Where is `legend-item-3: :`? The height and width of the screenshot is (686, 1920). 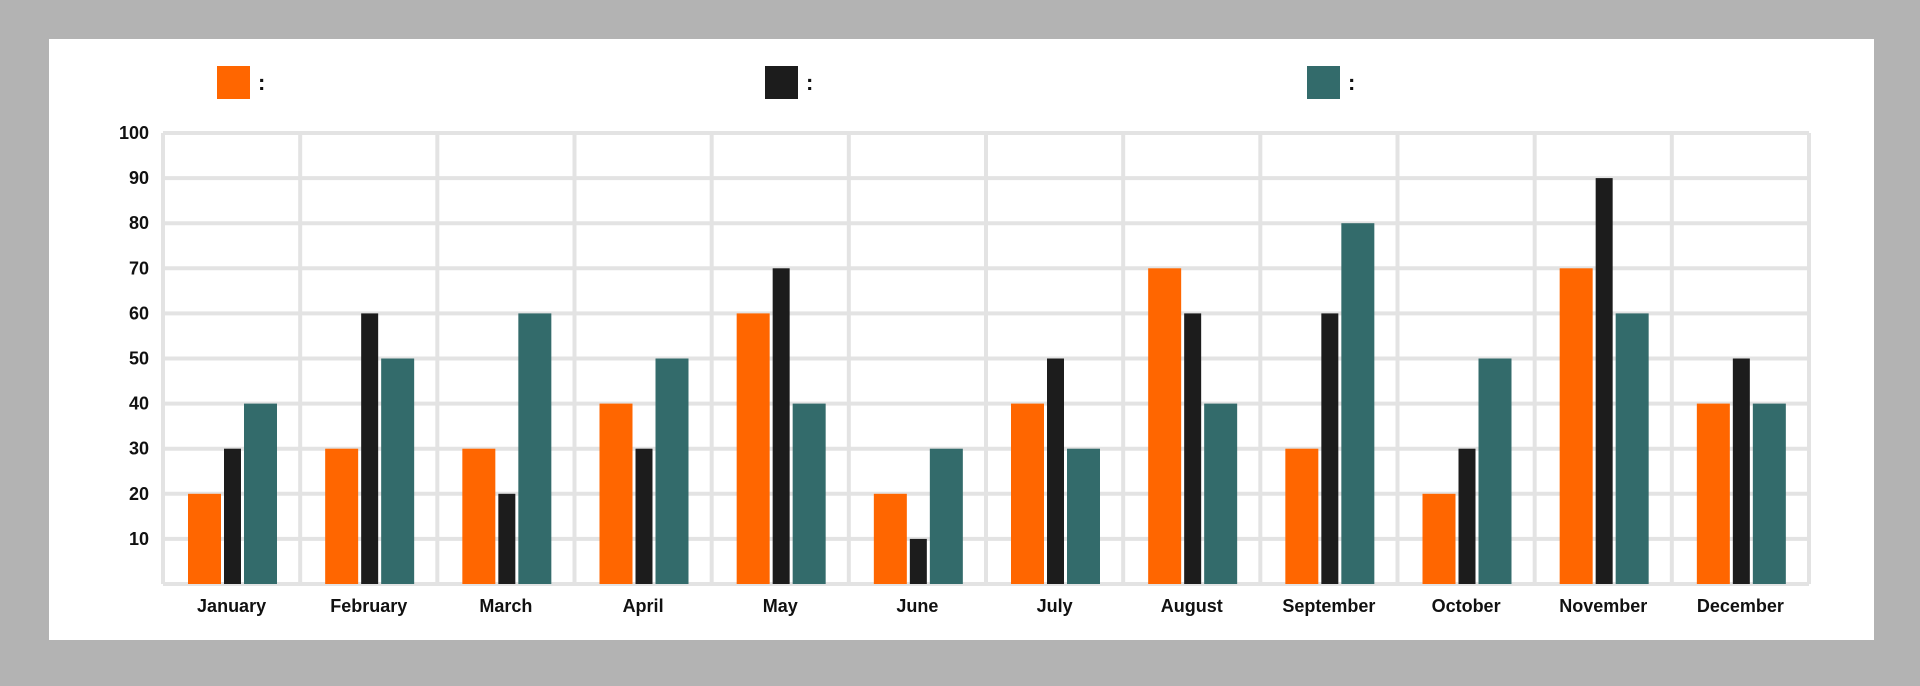
legend-item-3: : is located at coordinates (1331, 82).